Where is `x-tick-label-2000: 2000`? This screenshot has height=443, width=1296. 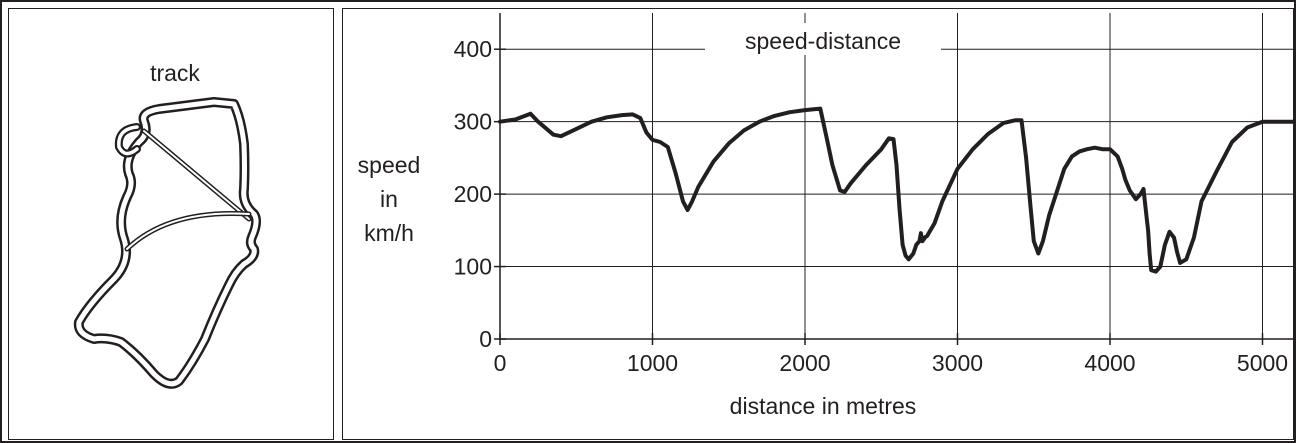
x-tick-label-2000: 2000 is located at coordinates (804, 363).